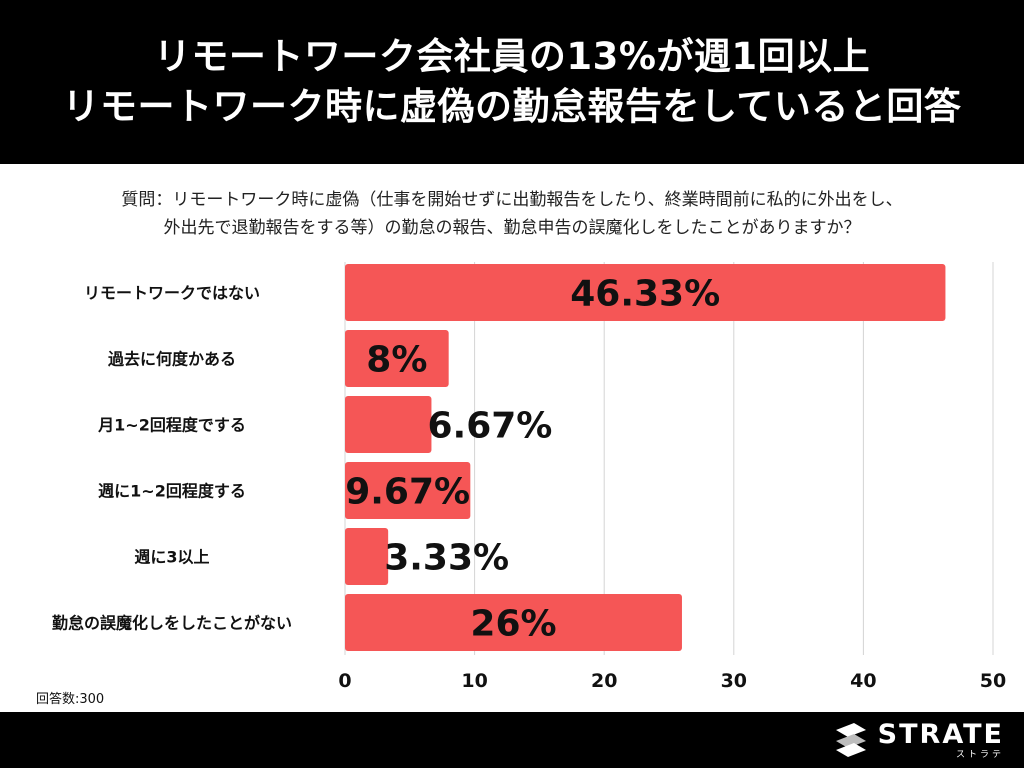  I want to click on brand-subtitle: ストラテ, so click(979, 755).